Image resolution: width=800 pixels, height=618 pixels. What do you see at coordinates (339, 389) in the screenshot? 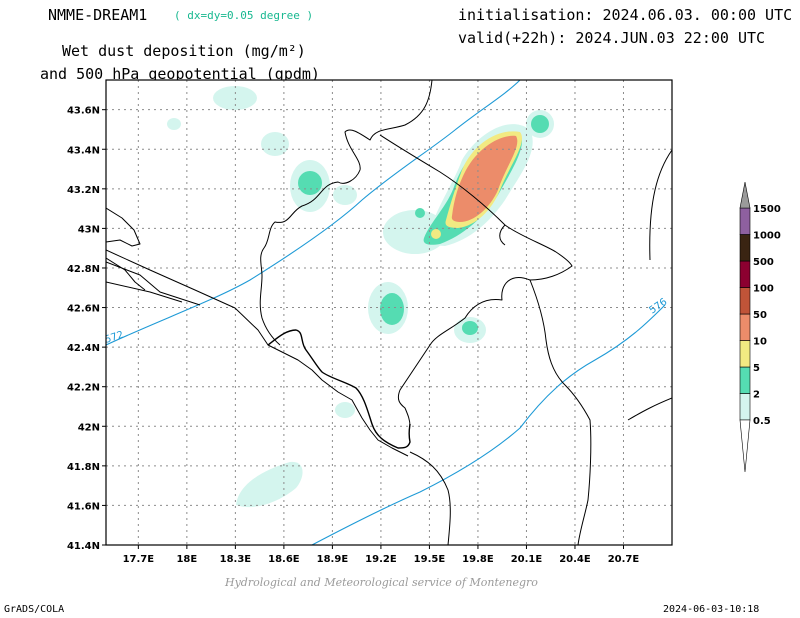
I see `coastline-detail` at bounding box center [339, 389].